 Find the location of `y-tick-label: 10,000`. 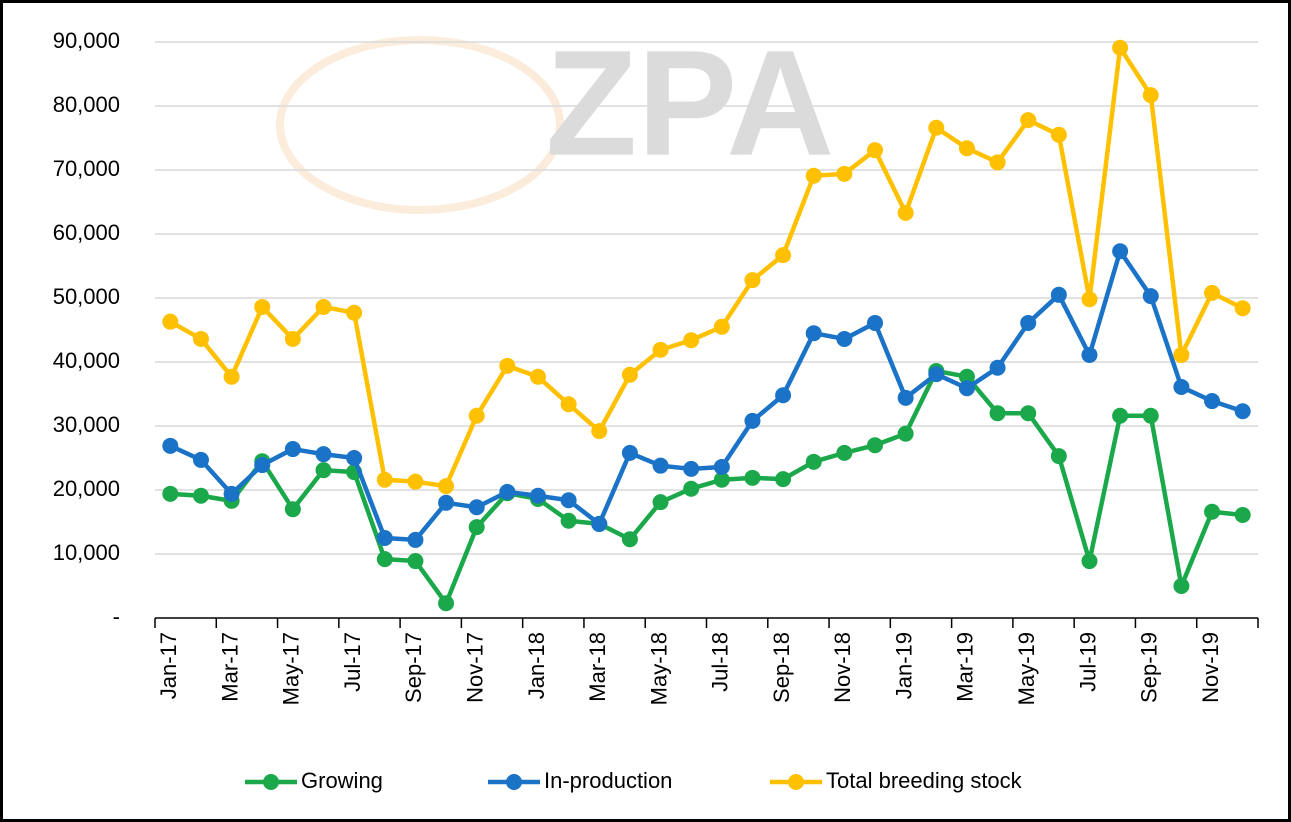

y-tick-label: 10,000 is located at coordinates (86, 552).